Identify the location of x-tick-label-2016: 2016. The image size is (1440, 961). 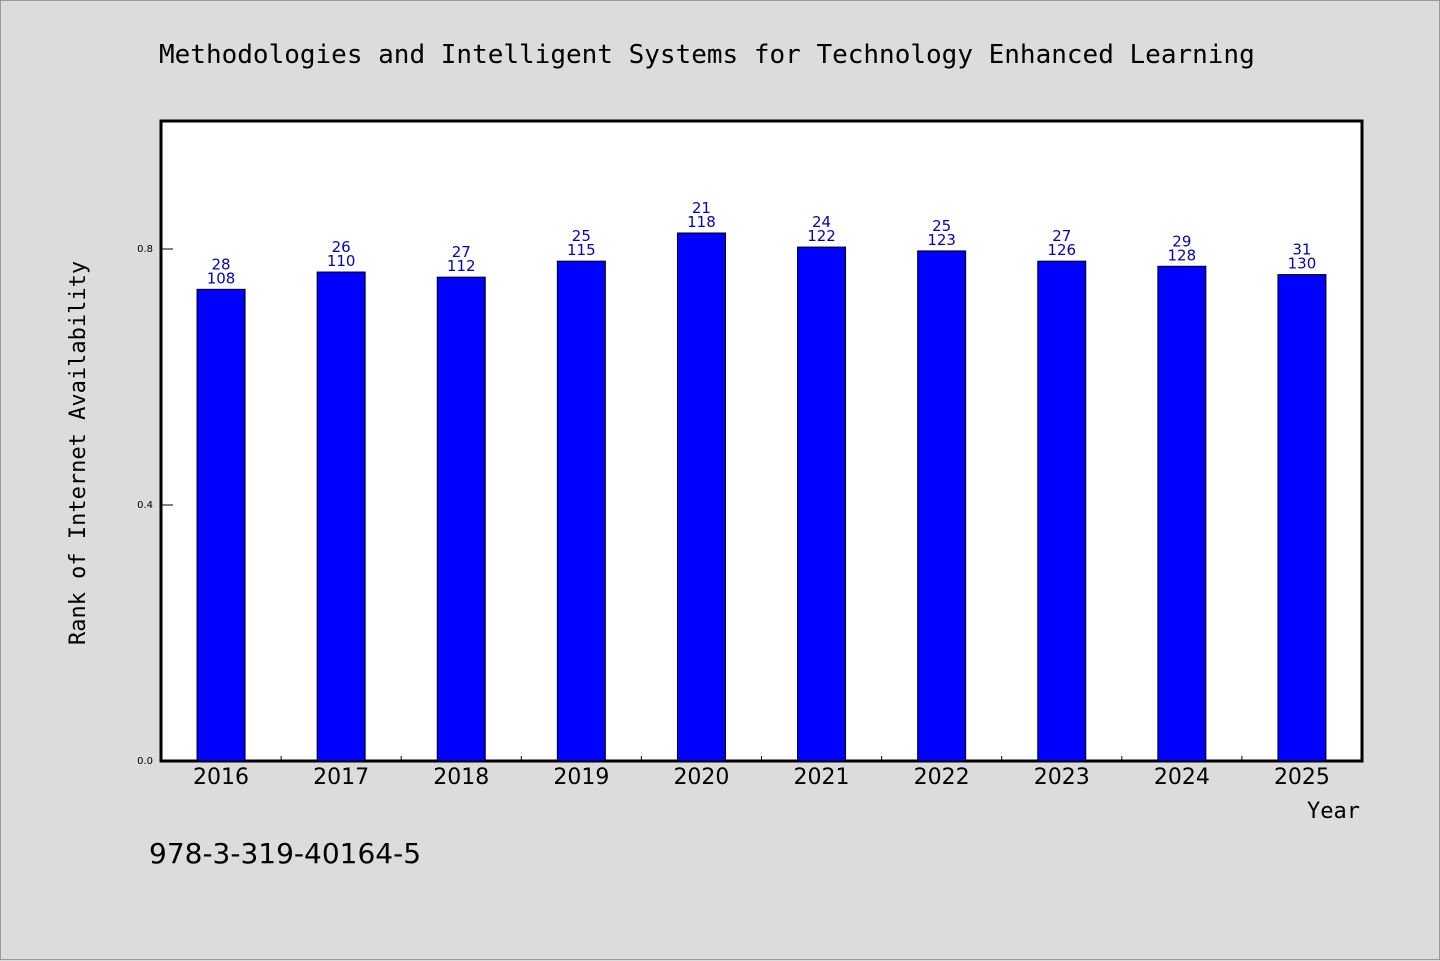
(221, 777).